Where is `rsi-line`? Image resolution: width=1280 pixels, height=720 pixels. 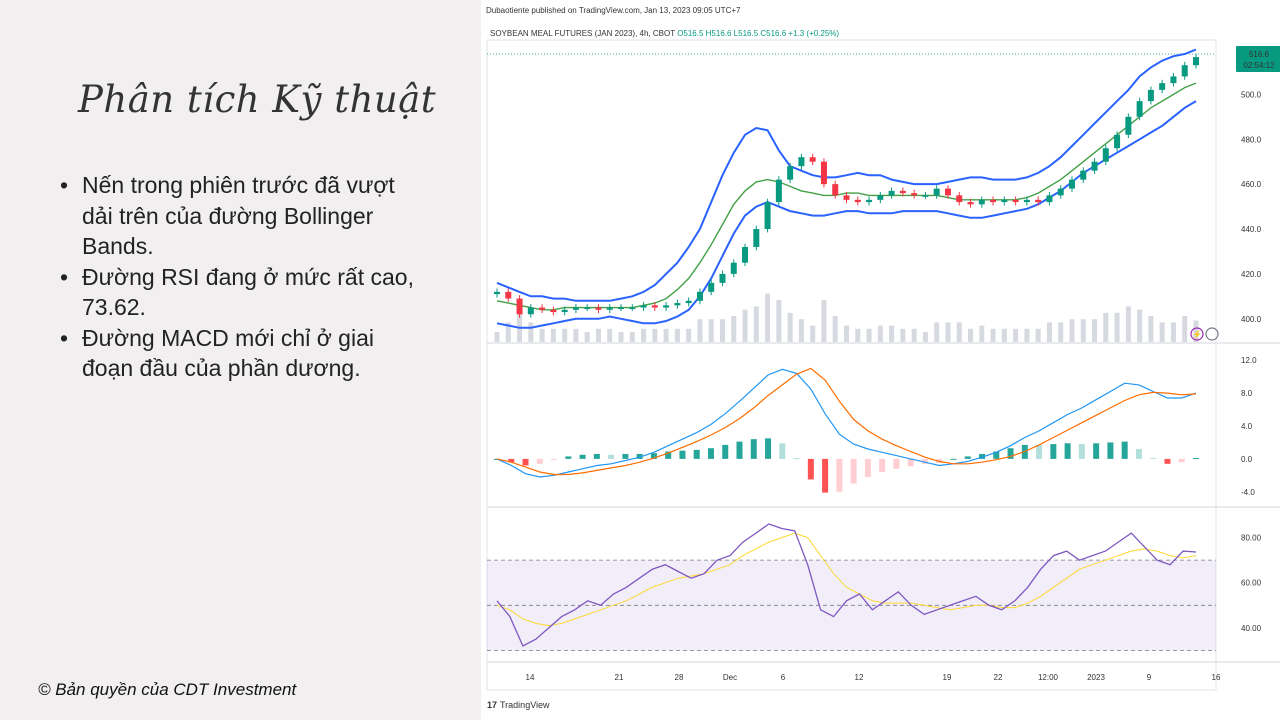 rsi-line is located at coordinates (846, 585).